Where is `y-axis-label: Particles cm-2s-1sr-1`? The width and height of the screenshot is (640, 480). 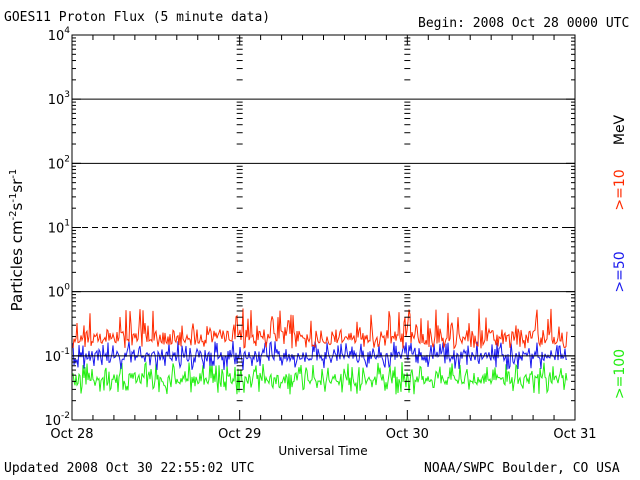
y-axis-label: Particles cm-2s-1sr-1 is located at coordinates (17, 240).